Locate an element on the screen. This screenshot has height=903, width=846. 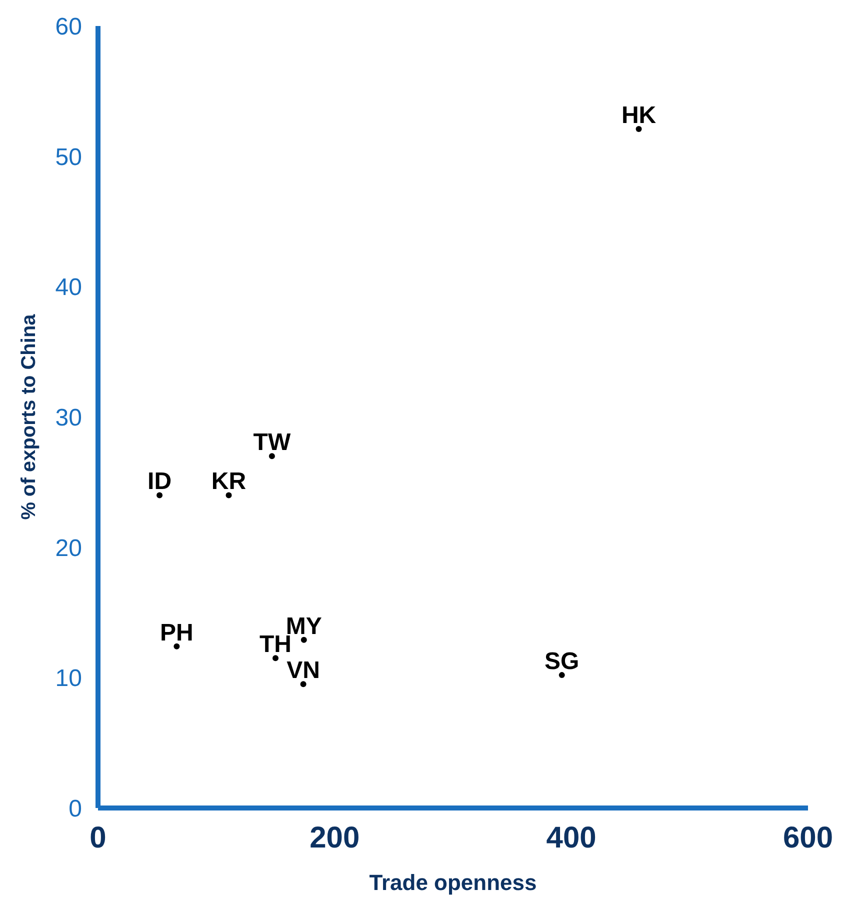
y-axis-title: % of exports to China is located at coordinates (29, 416).